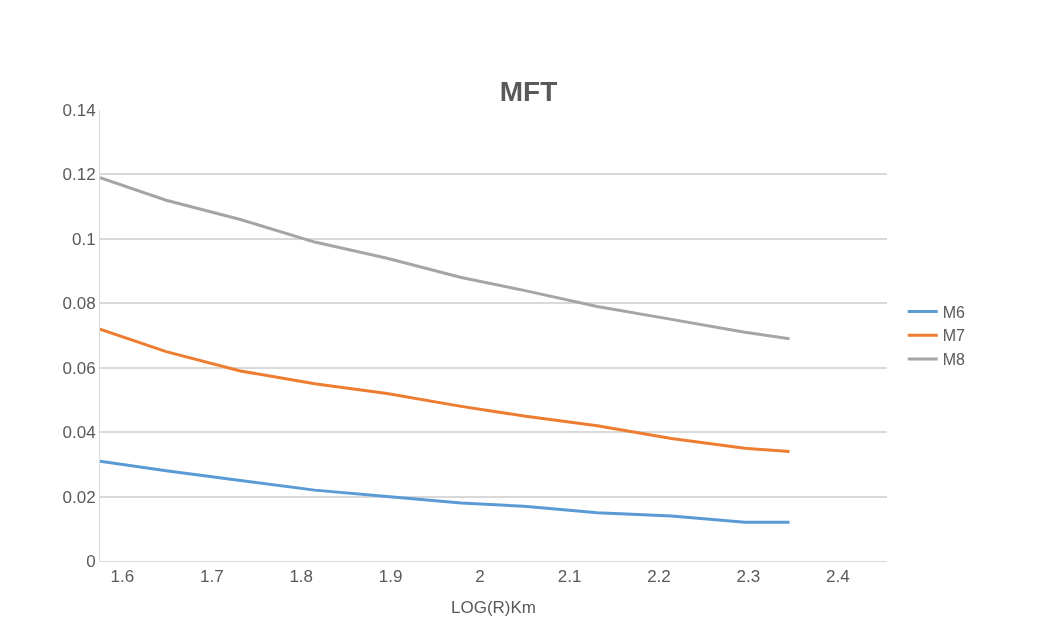 The width and height of the screenshot is (1057, 625). Describe the element at coordinates (211, 577) in the screenshot. I see `x-tick-label: 1.7` at that location.